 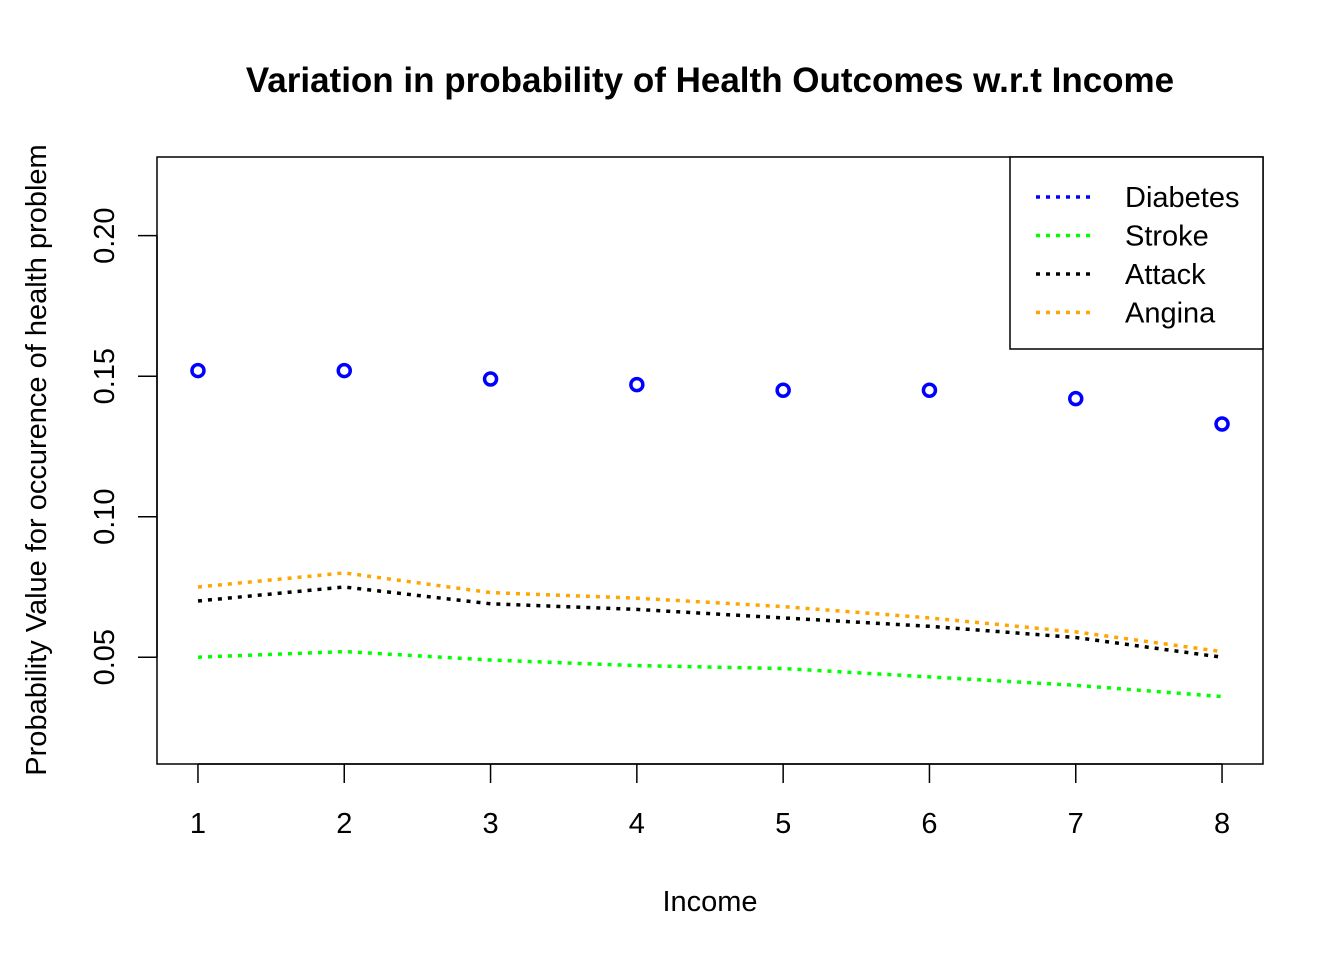 What do you see at coordinates (105, 235) in the screenshot?
I see `y-tick-label: 0.20` at bounding box center [105, 235].